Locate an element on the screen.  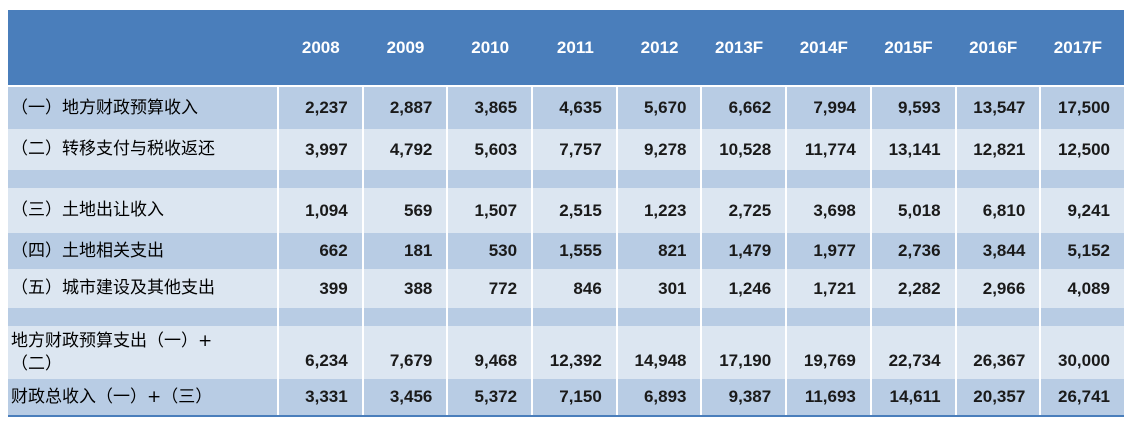
cell-value: 12,821 is located at coordinates (997, 149).